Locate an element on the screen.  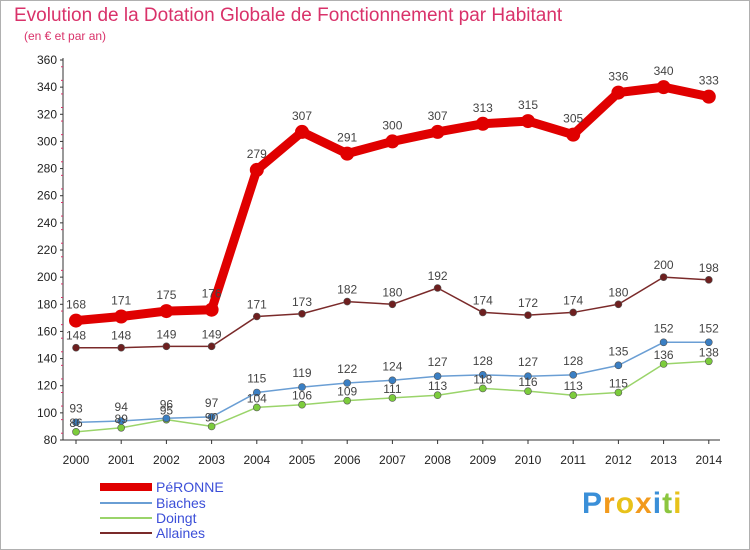
data-label-doingt: 95 is located at coordinates (167, 411).